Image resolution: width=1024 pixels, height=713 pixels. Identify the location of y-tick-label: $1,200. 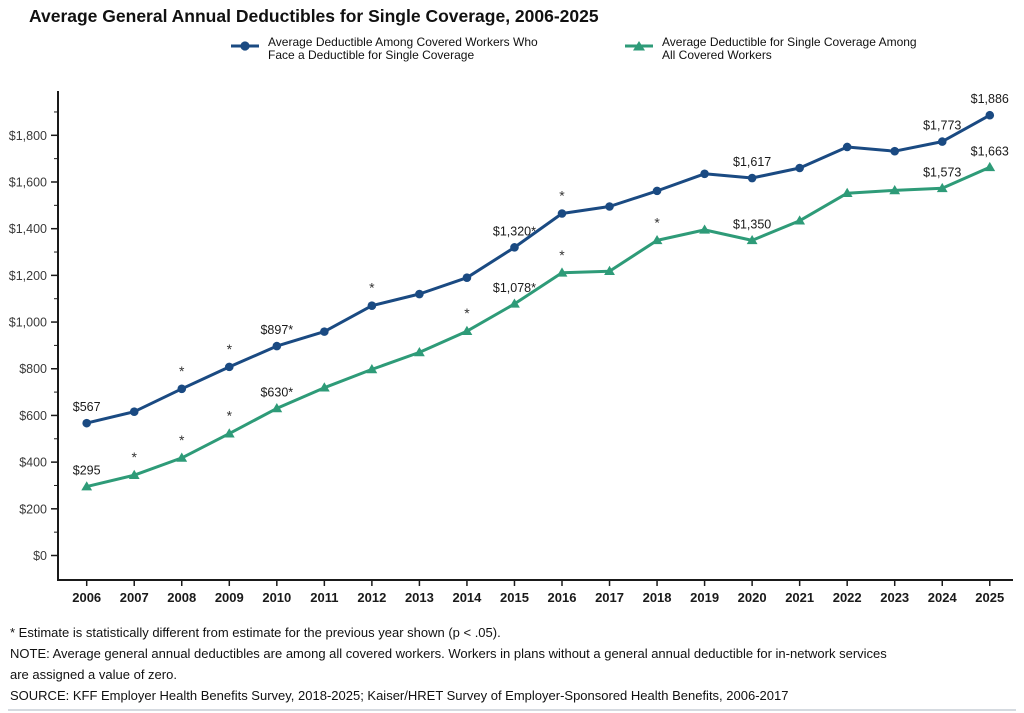
(28, 276).